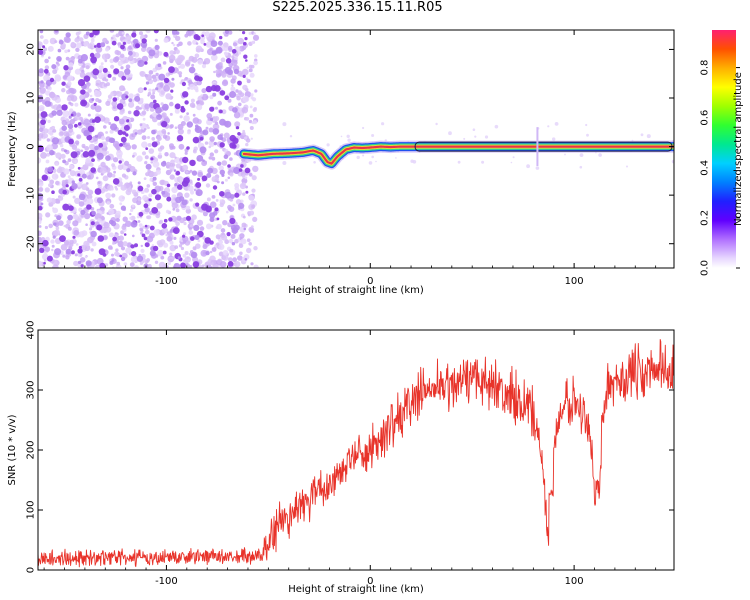 The image size is (750, 600). I want to click on y-tick-label: 0, so click(31, 146).